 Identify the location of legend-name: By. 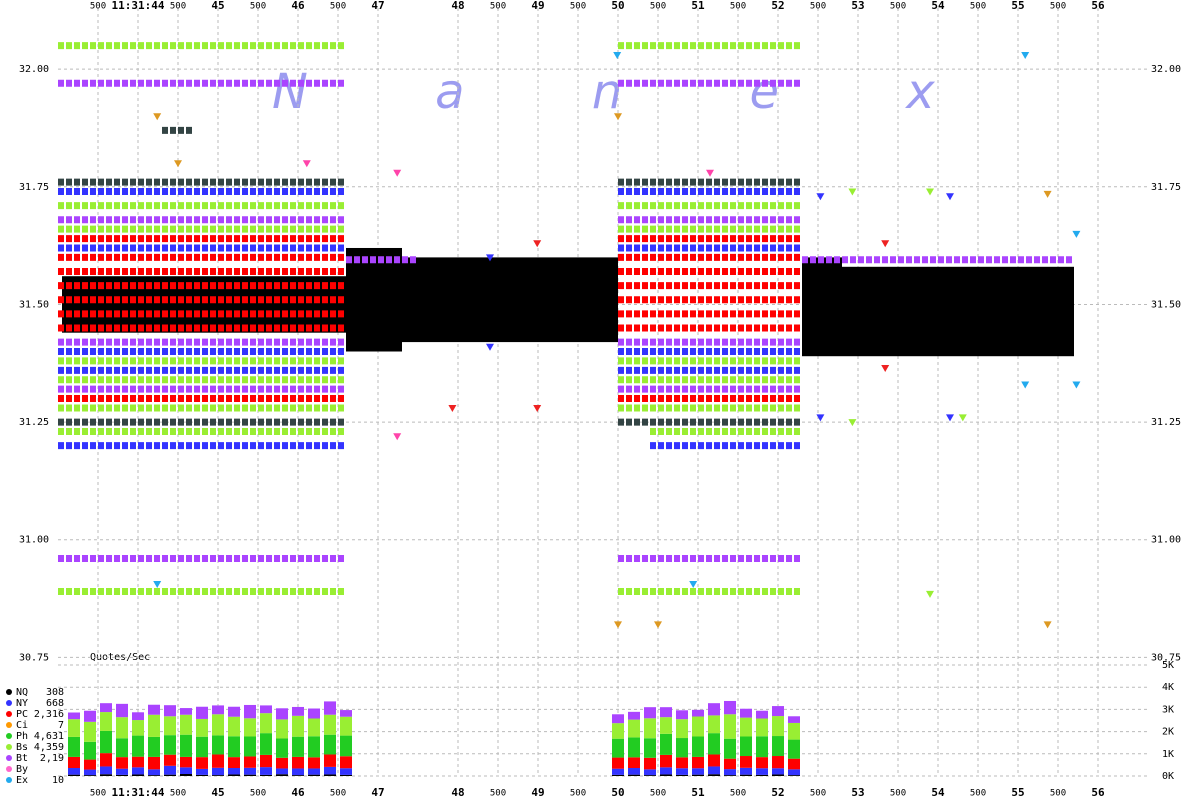
(22, 769).